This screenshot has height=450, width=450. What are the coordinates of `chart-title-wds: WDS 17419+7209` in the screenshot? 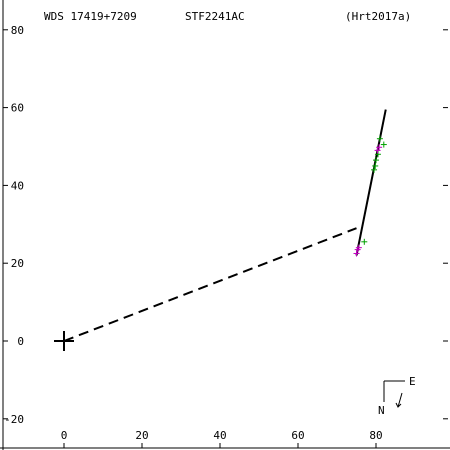 It's located at (90, 16).